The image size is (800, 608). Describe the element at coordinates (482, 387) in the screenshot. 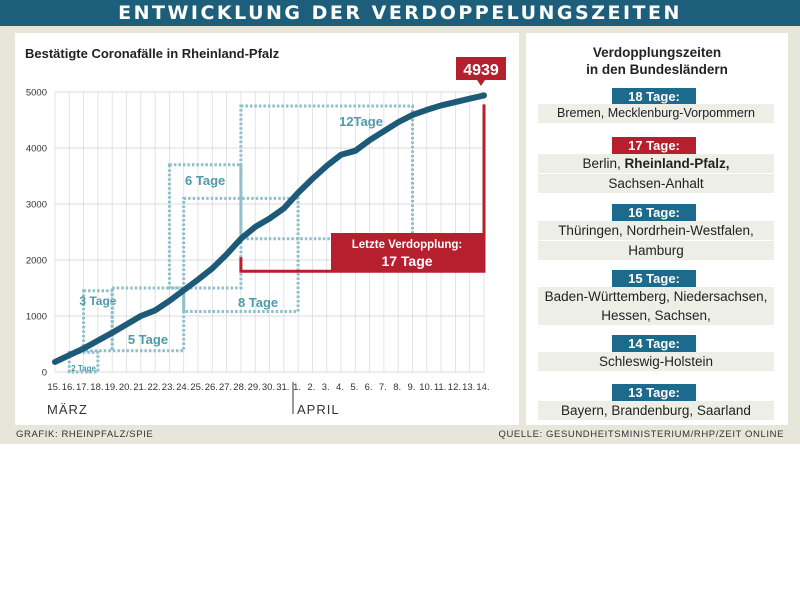

I see `x-tick-label: 14.` at that location.